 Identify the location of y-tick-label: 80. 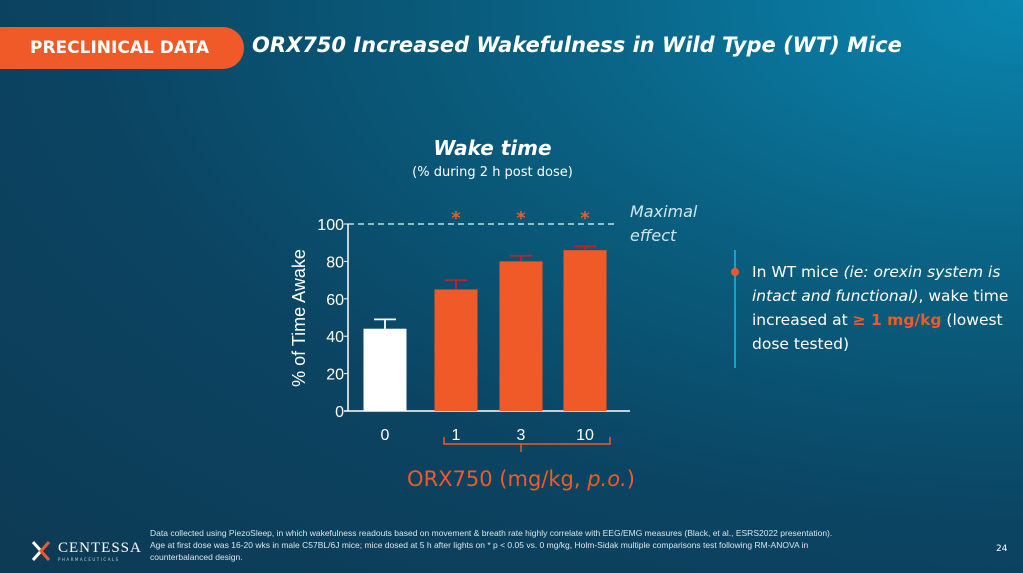
(335, 262).